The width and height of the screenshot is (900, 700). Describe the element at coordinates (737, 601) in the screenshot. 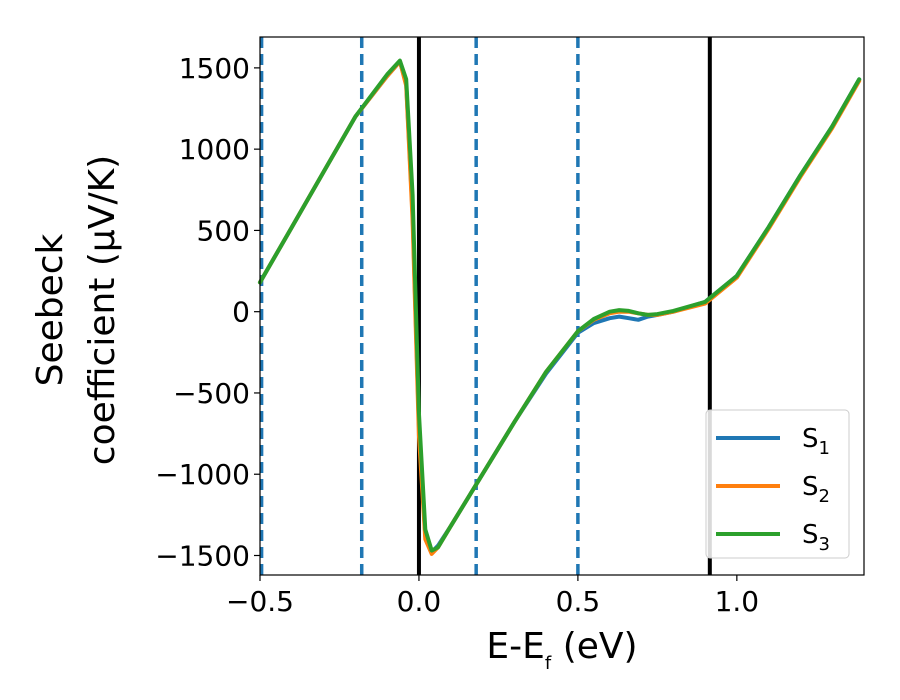

I see `x-tick-label: 1.0` at that location.